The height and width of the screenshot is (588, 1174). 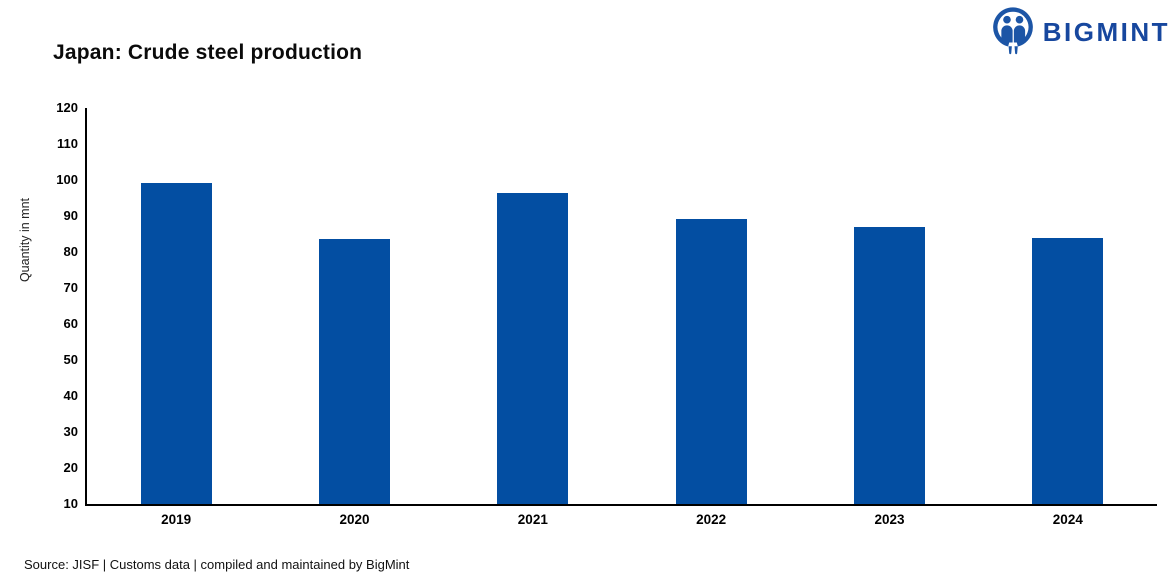 I want to click on y-tick-label: 110, so click(x=67, y=143).